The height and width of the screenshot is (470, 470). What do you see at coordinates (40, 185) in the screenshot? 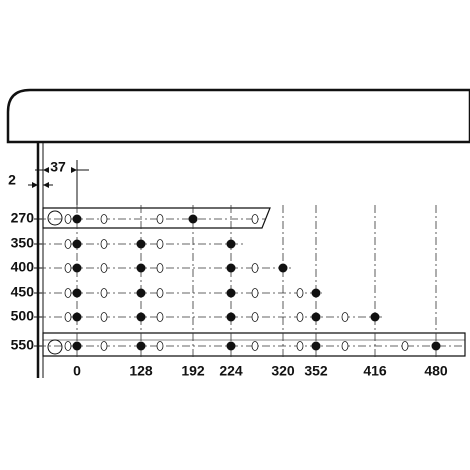
I see `dim-arrowhead` at bounding box center [40, 185].